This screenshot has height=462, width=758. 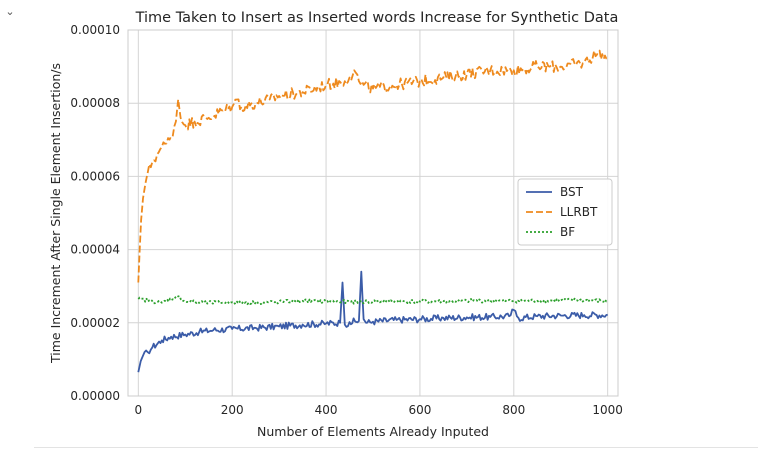 I want to click on y-tick-label: 0.00000, so click(x=95, y=396).